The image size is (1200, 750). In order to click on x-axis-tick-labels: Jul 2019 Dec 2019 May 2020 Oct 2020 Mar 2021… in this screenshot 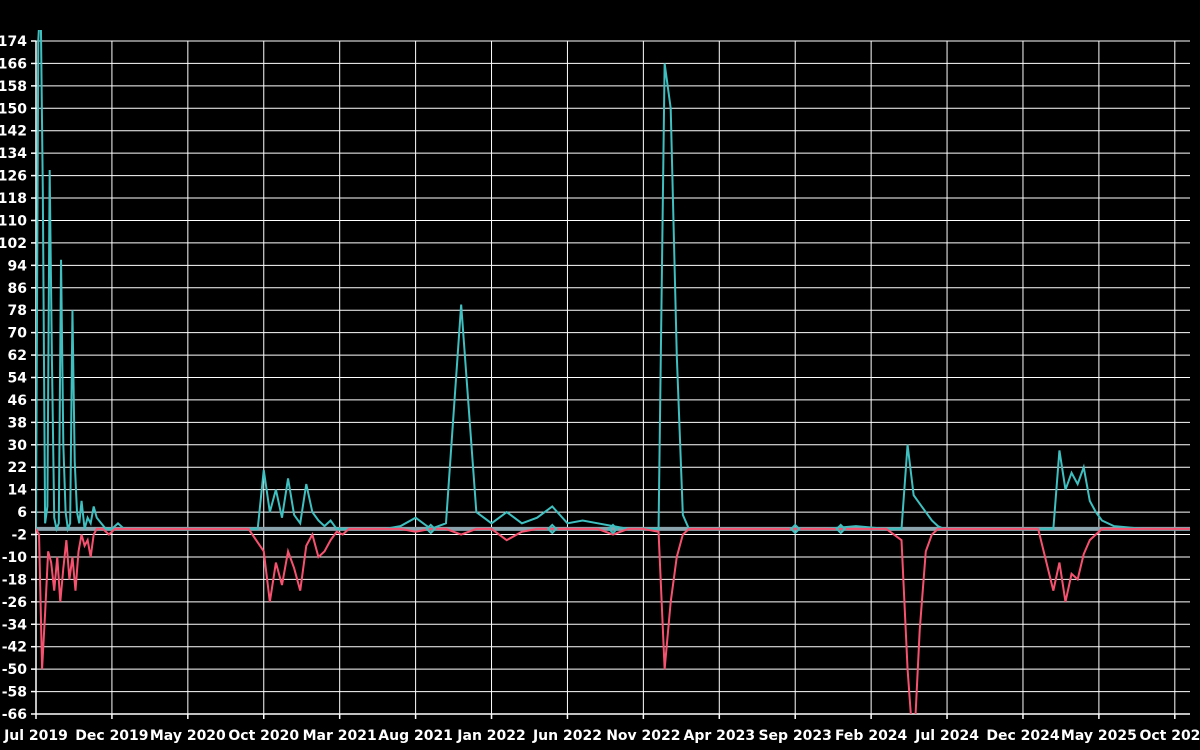, I will do `click(601, 729)`.